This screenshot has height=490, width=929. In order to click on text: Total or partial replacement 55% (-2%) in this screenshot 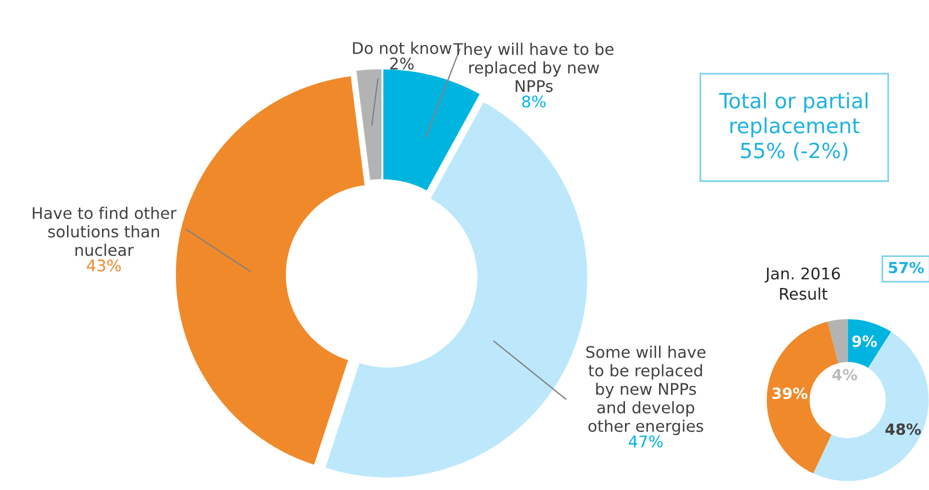, I will do `click(793, 126)`.